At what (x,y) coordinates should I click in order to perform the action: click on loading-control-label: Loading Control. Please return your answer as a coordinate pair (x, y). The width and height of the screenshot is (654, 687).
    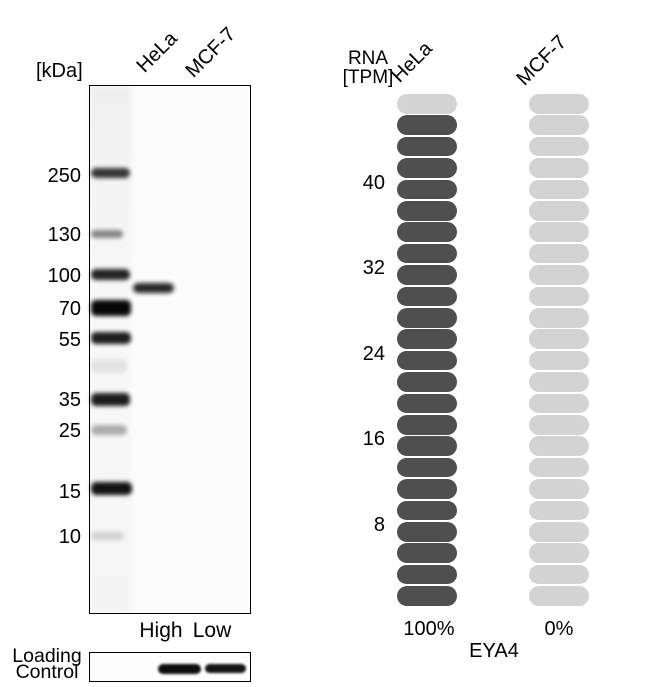
    Looking at the image, I should click on (47, 664).